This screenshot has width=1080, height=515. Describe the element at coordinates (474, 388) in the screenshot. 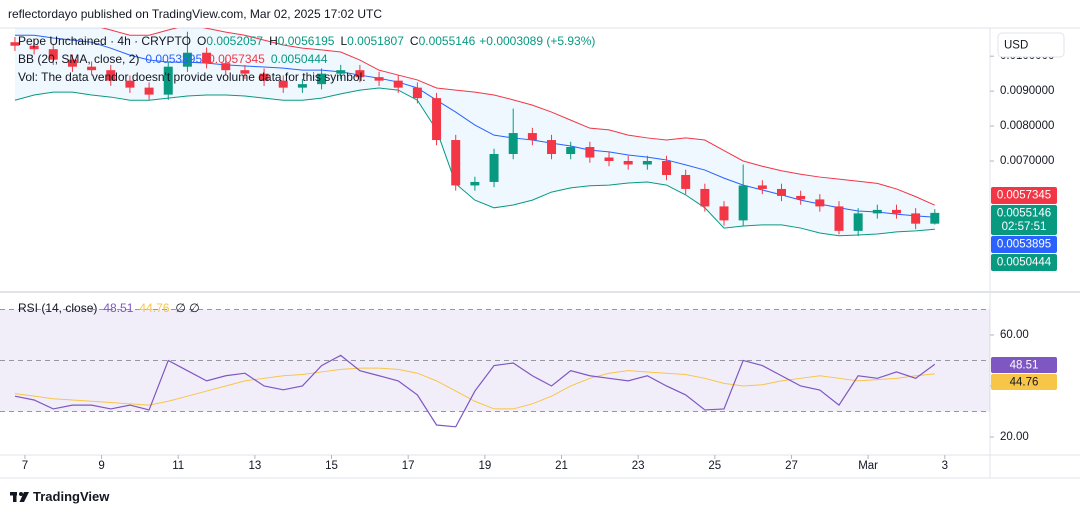

I see `rsi-ma` at that location.